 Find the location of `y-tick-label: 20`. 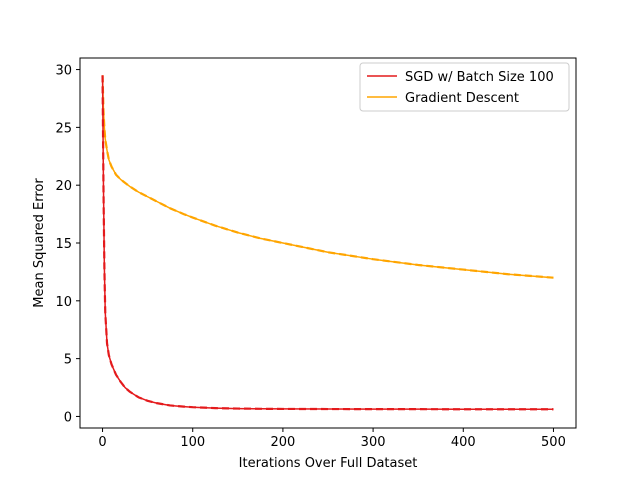

y-tick-label: 20 is located at coordinates (63, 186).